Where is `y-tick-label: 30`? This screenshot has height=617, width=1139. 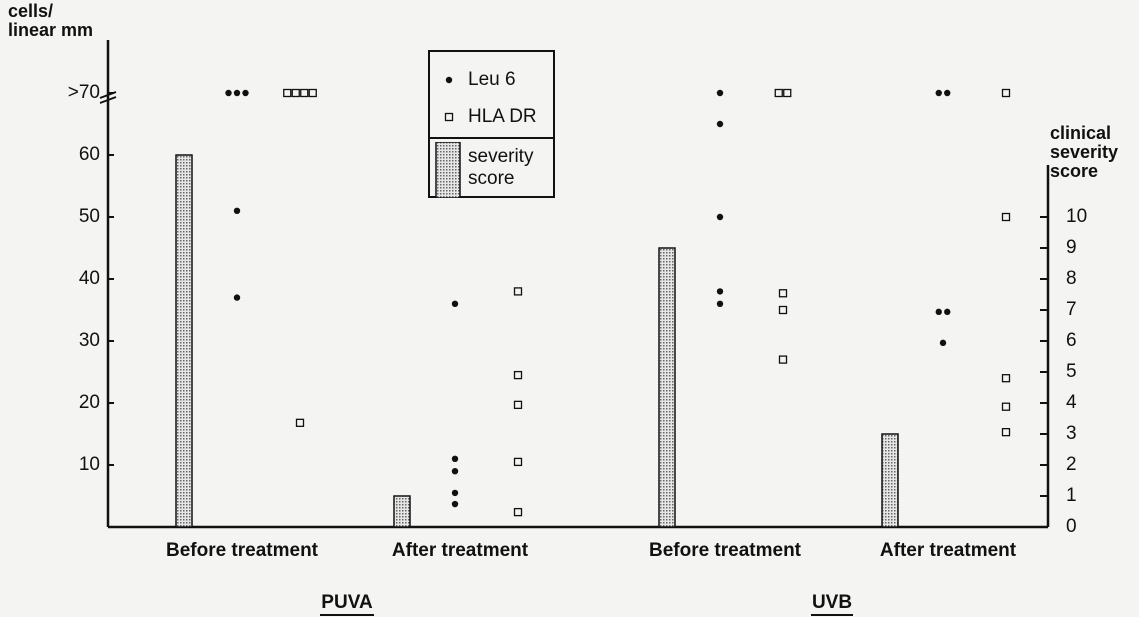 y-tick-label: 30 is located at coordinates (89, 340).